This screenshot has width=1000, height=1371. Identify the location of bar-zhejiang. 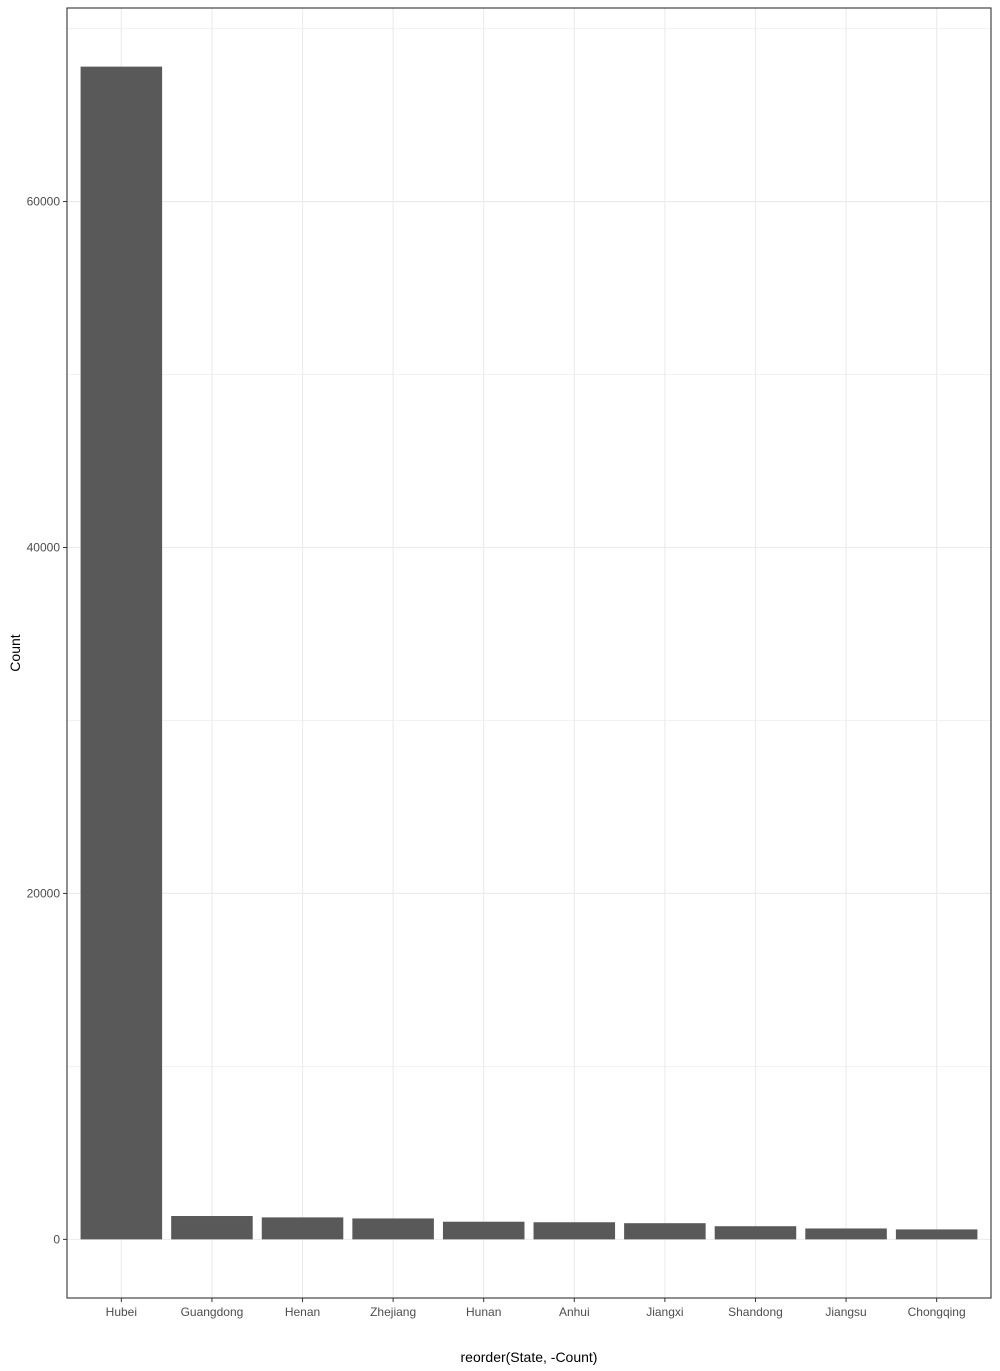
(393, 1229).